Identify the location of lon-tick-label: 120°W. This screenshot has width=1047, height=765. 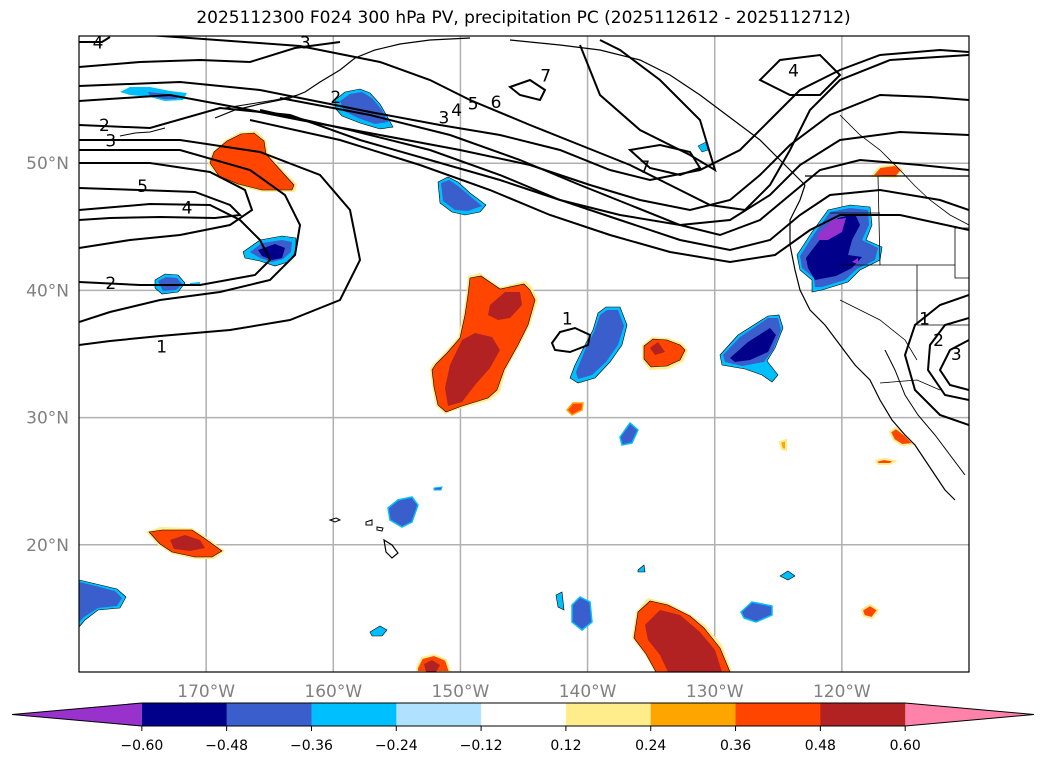
(842, 692).